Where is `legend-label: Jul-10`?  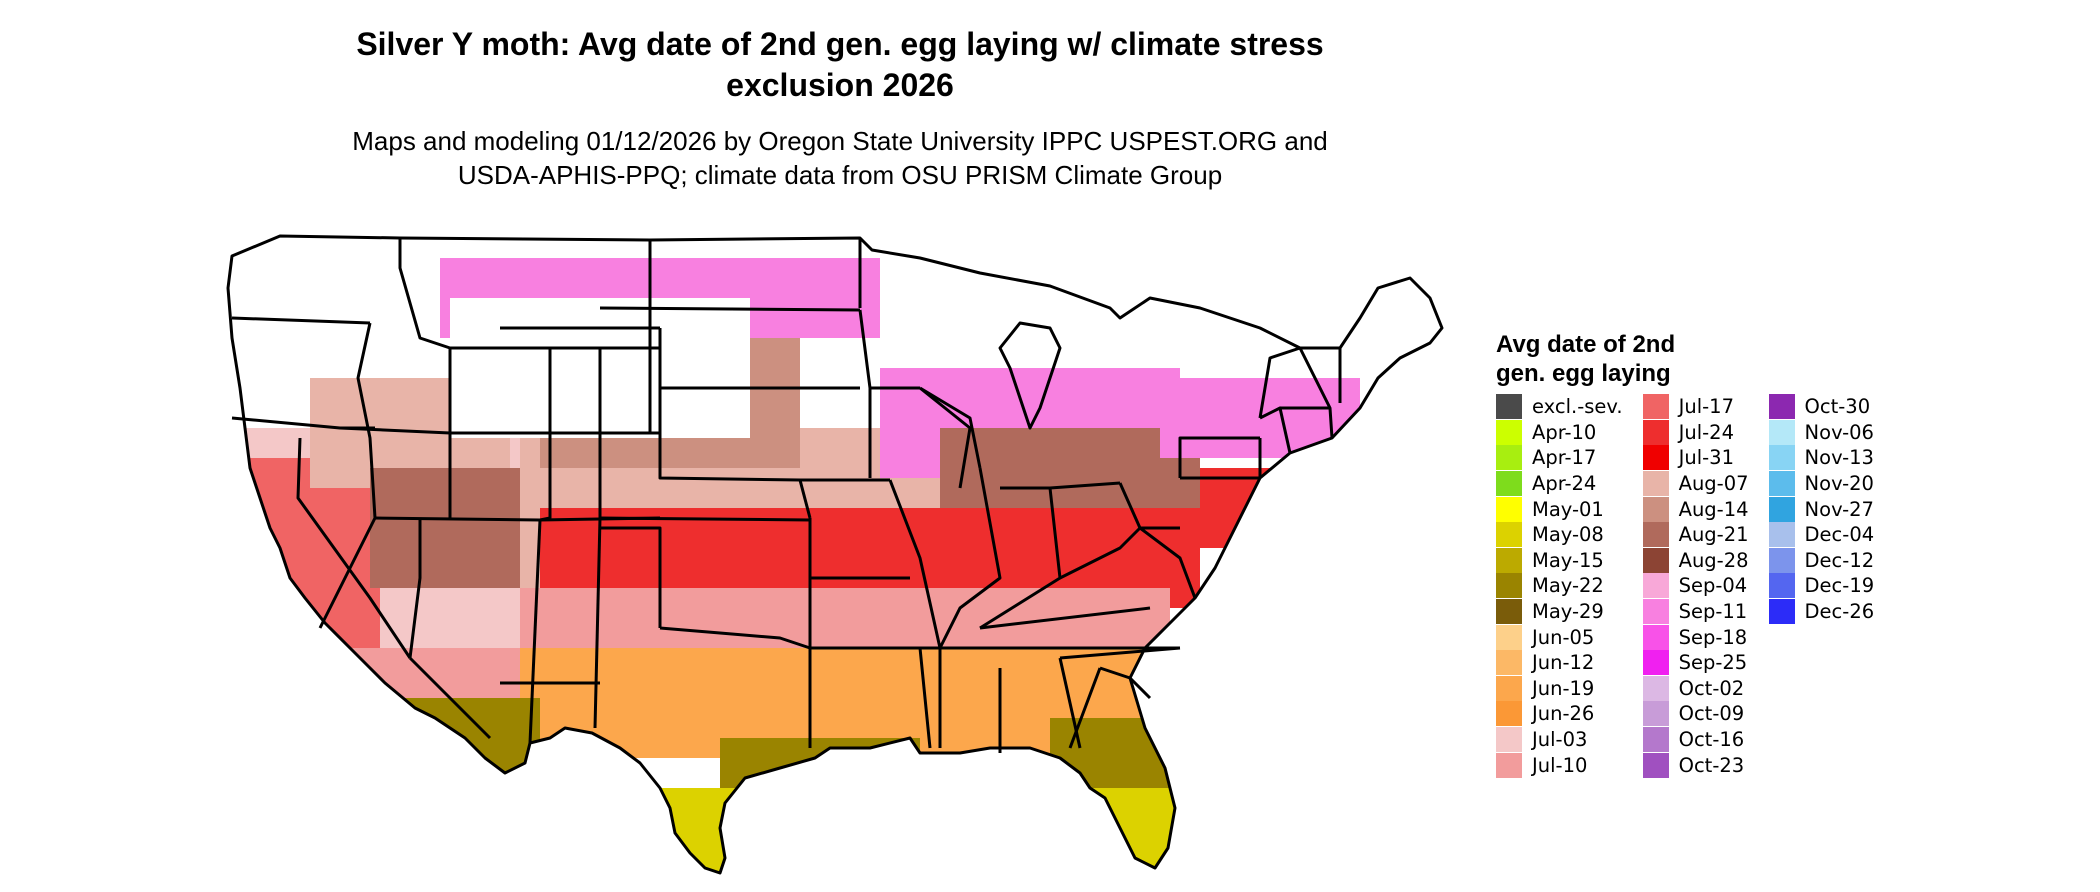 legend-label: Jul-10 is located at coordinates (1560, 765).